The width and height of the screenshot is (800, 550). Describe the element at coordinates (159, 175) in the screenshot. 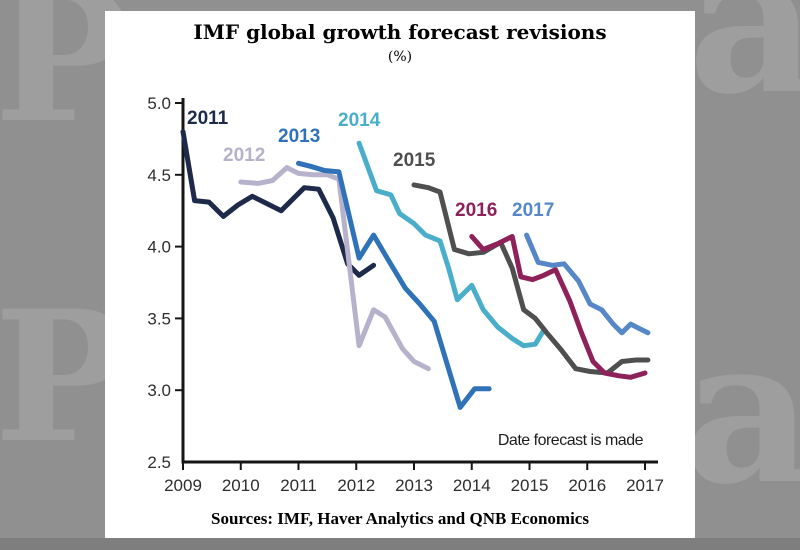

I see `y-tick-label: 4.5` at that location.